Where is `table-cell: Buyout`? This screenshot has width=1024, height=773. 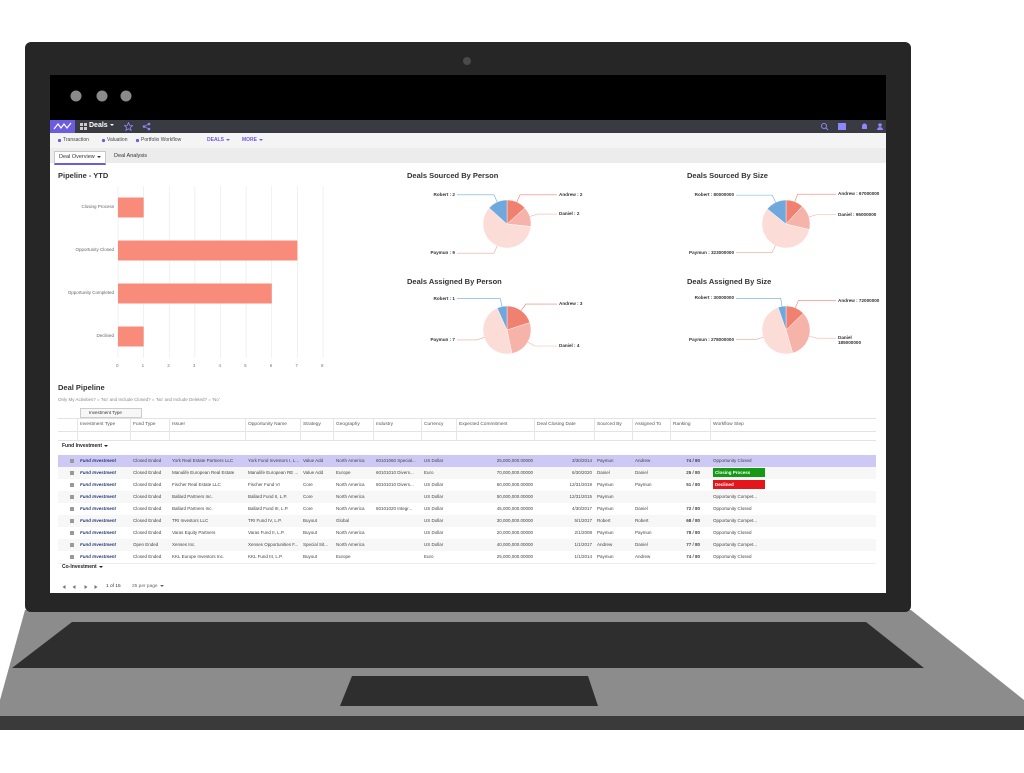 table-cell: Buyout is located at coordinates (310, 556).